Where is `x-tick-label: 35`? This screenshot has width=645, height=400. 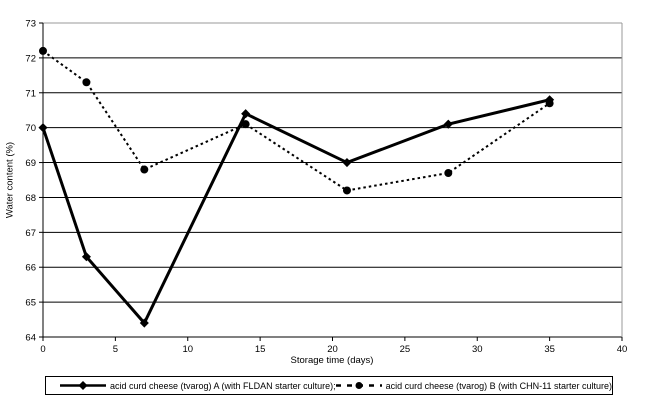 x-tick-label: 35 is located at coordinates (549, 349).